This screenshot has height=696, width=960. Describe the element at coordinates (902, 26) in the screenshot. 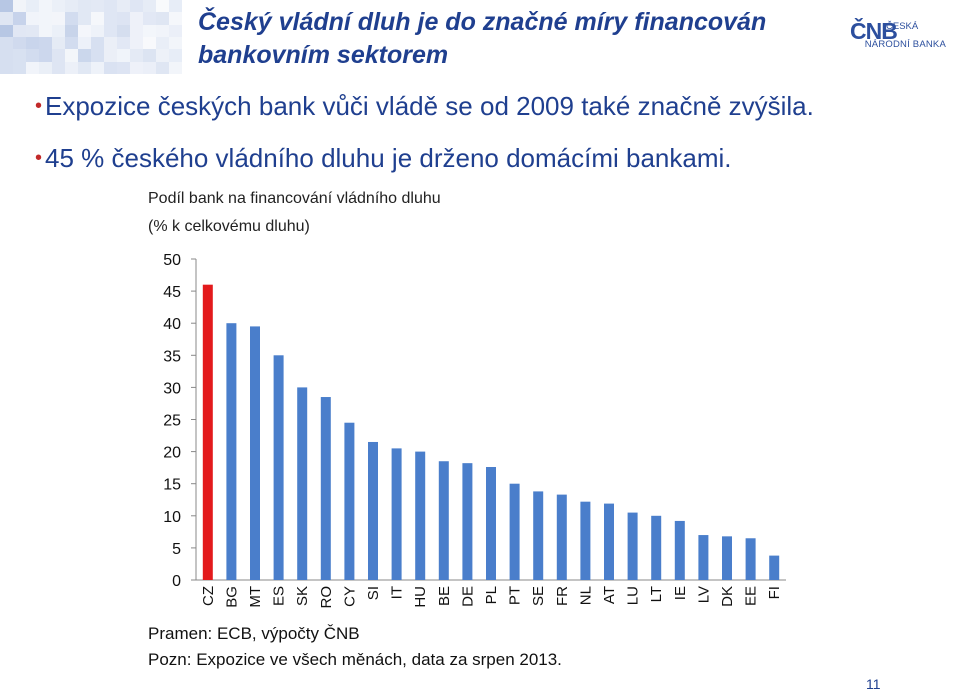

I see `logo-text-1: ČESKÁ` at that location.